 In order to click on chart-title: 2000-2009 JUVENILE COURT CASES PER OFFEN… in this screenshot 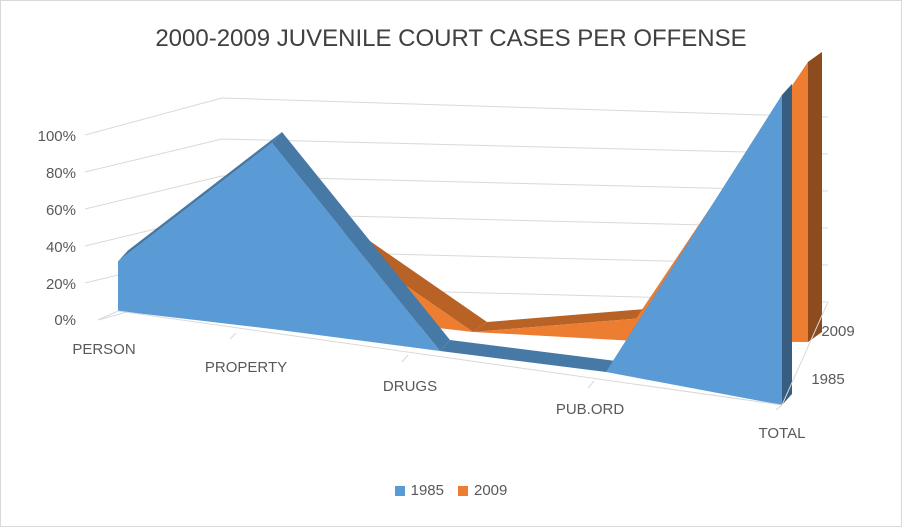, I will do `click(450, 38)`.